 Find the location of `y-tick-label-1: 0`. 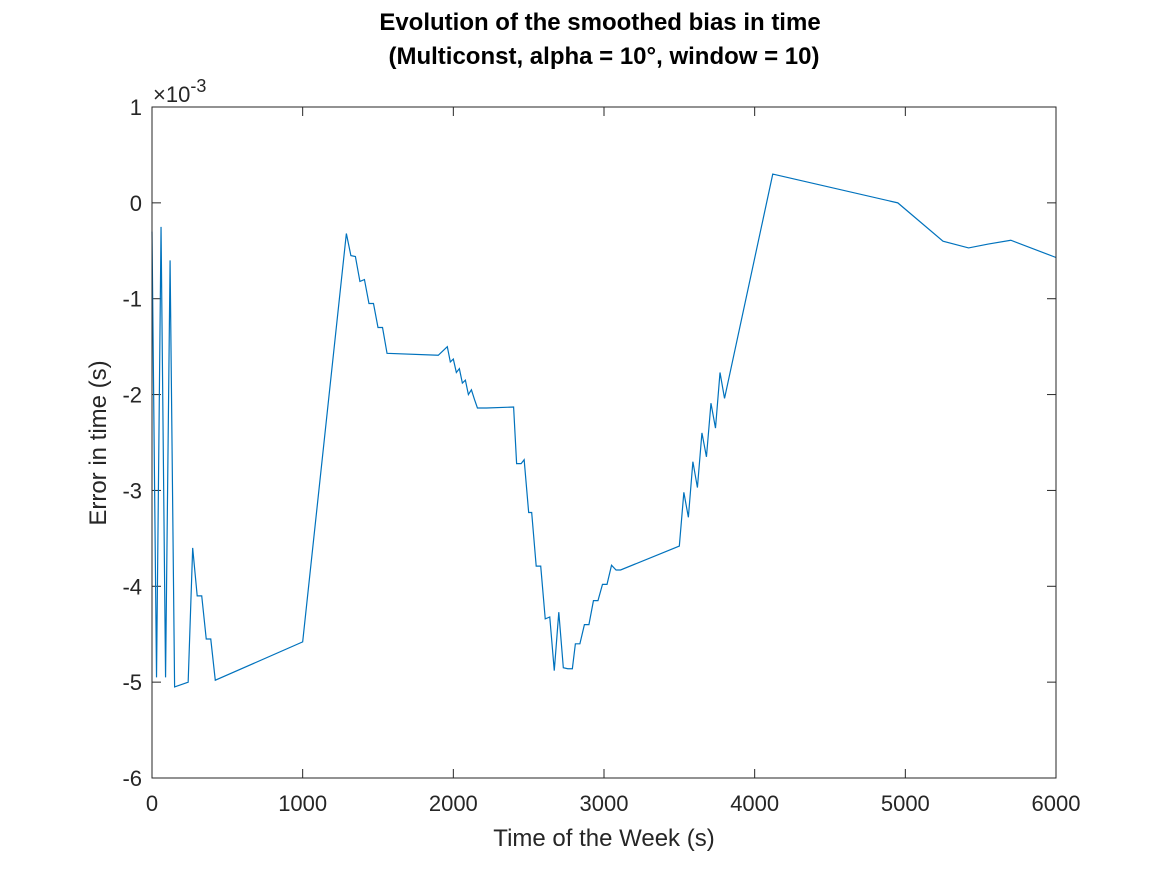

y-tick-label-1: 0 is located at coordinates (136, 203).